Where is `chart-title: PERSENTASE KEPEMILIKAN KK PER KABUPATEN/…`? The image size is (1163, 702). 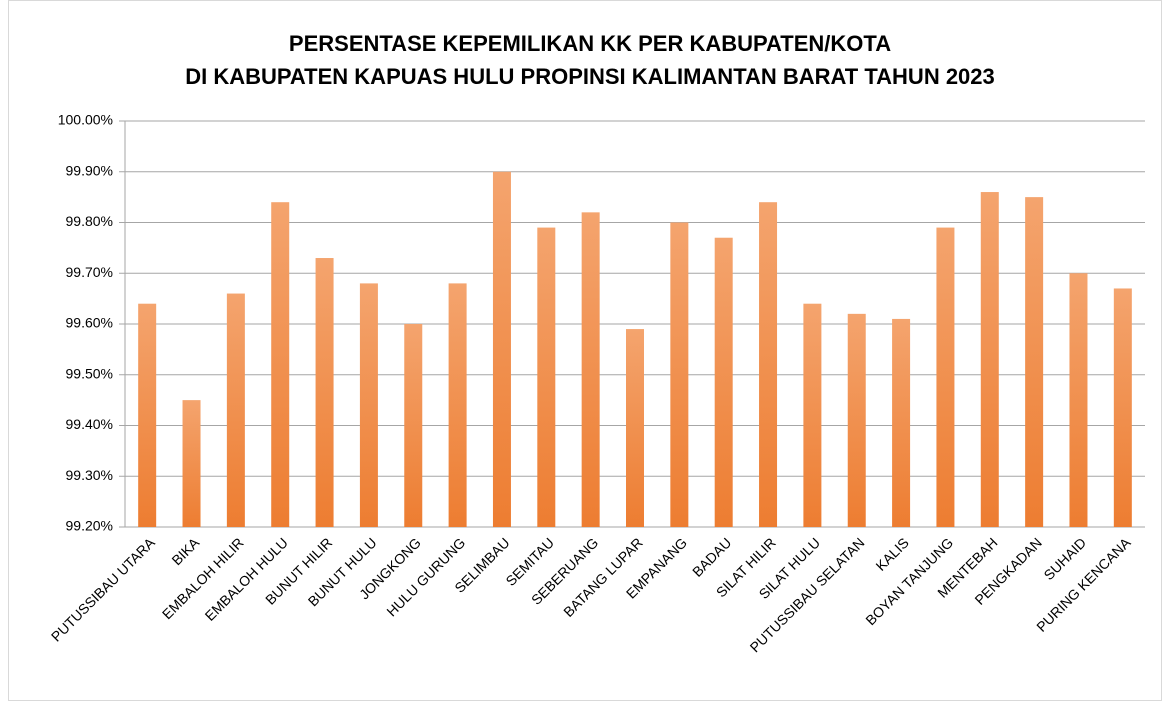
chart-title: PERSENTASE KEPEMILIKAN KK PER KABUPATEN/… is located at coordinates (590, 43).